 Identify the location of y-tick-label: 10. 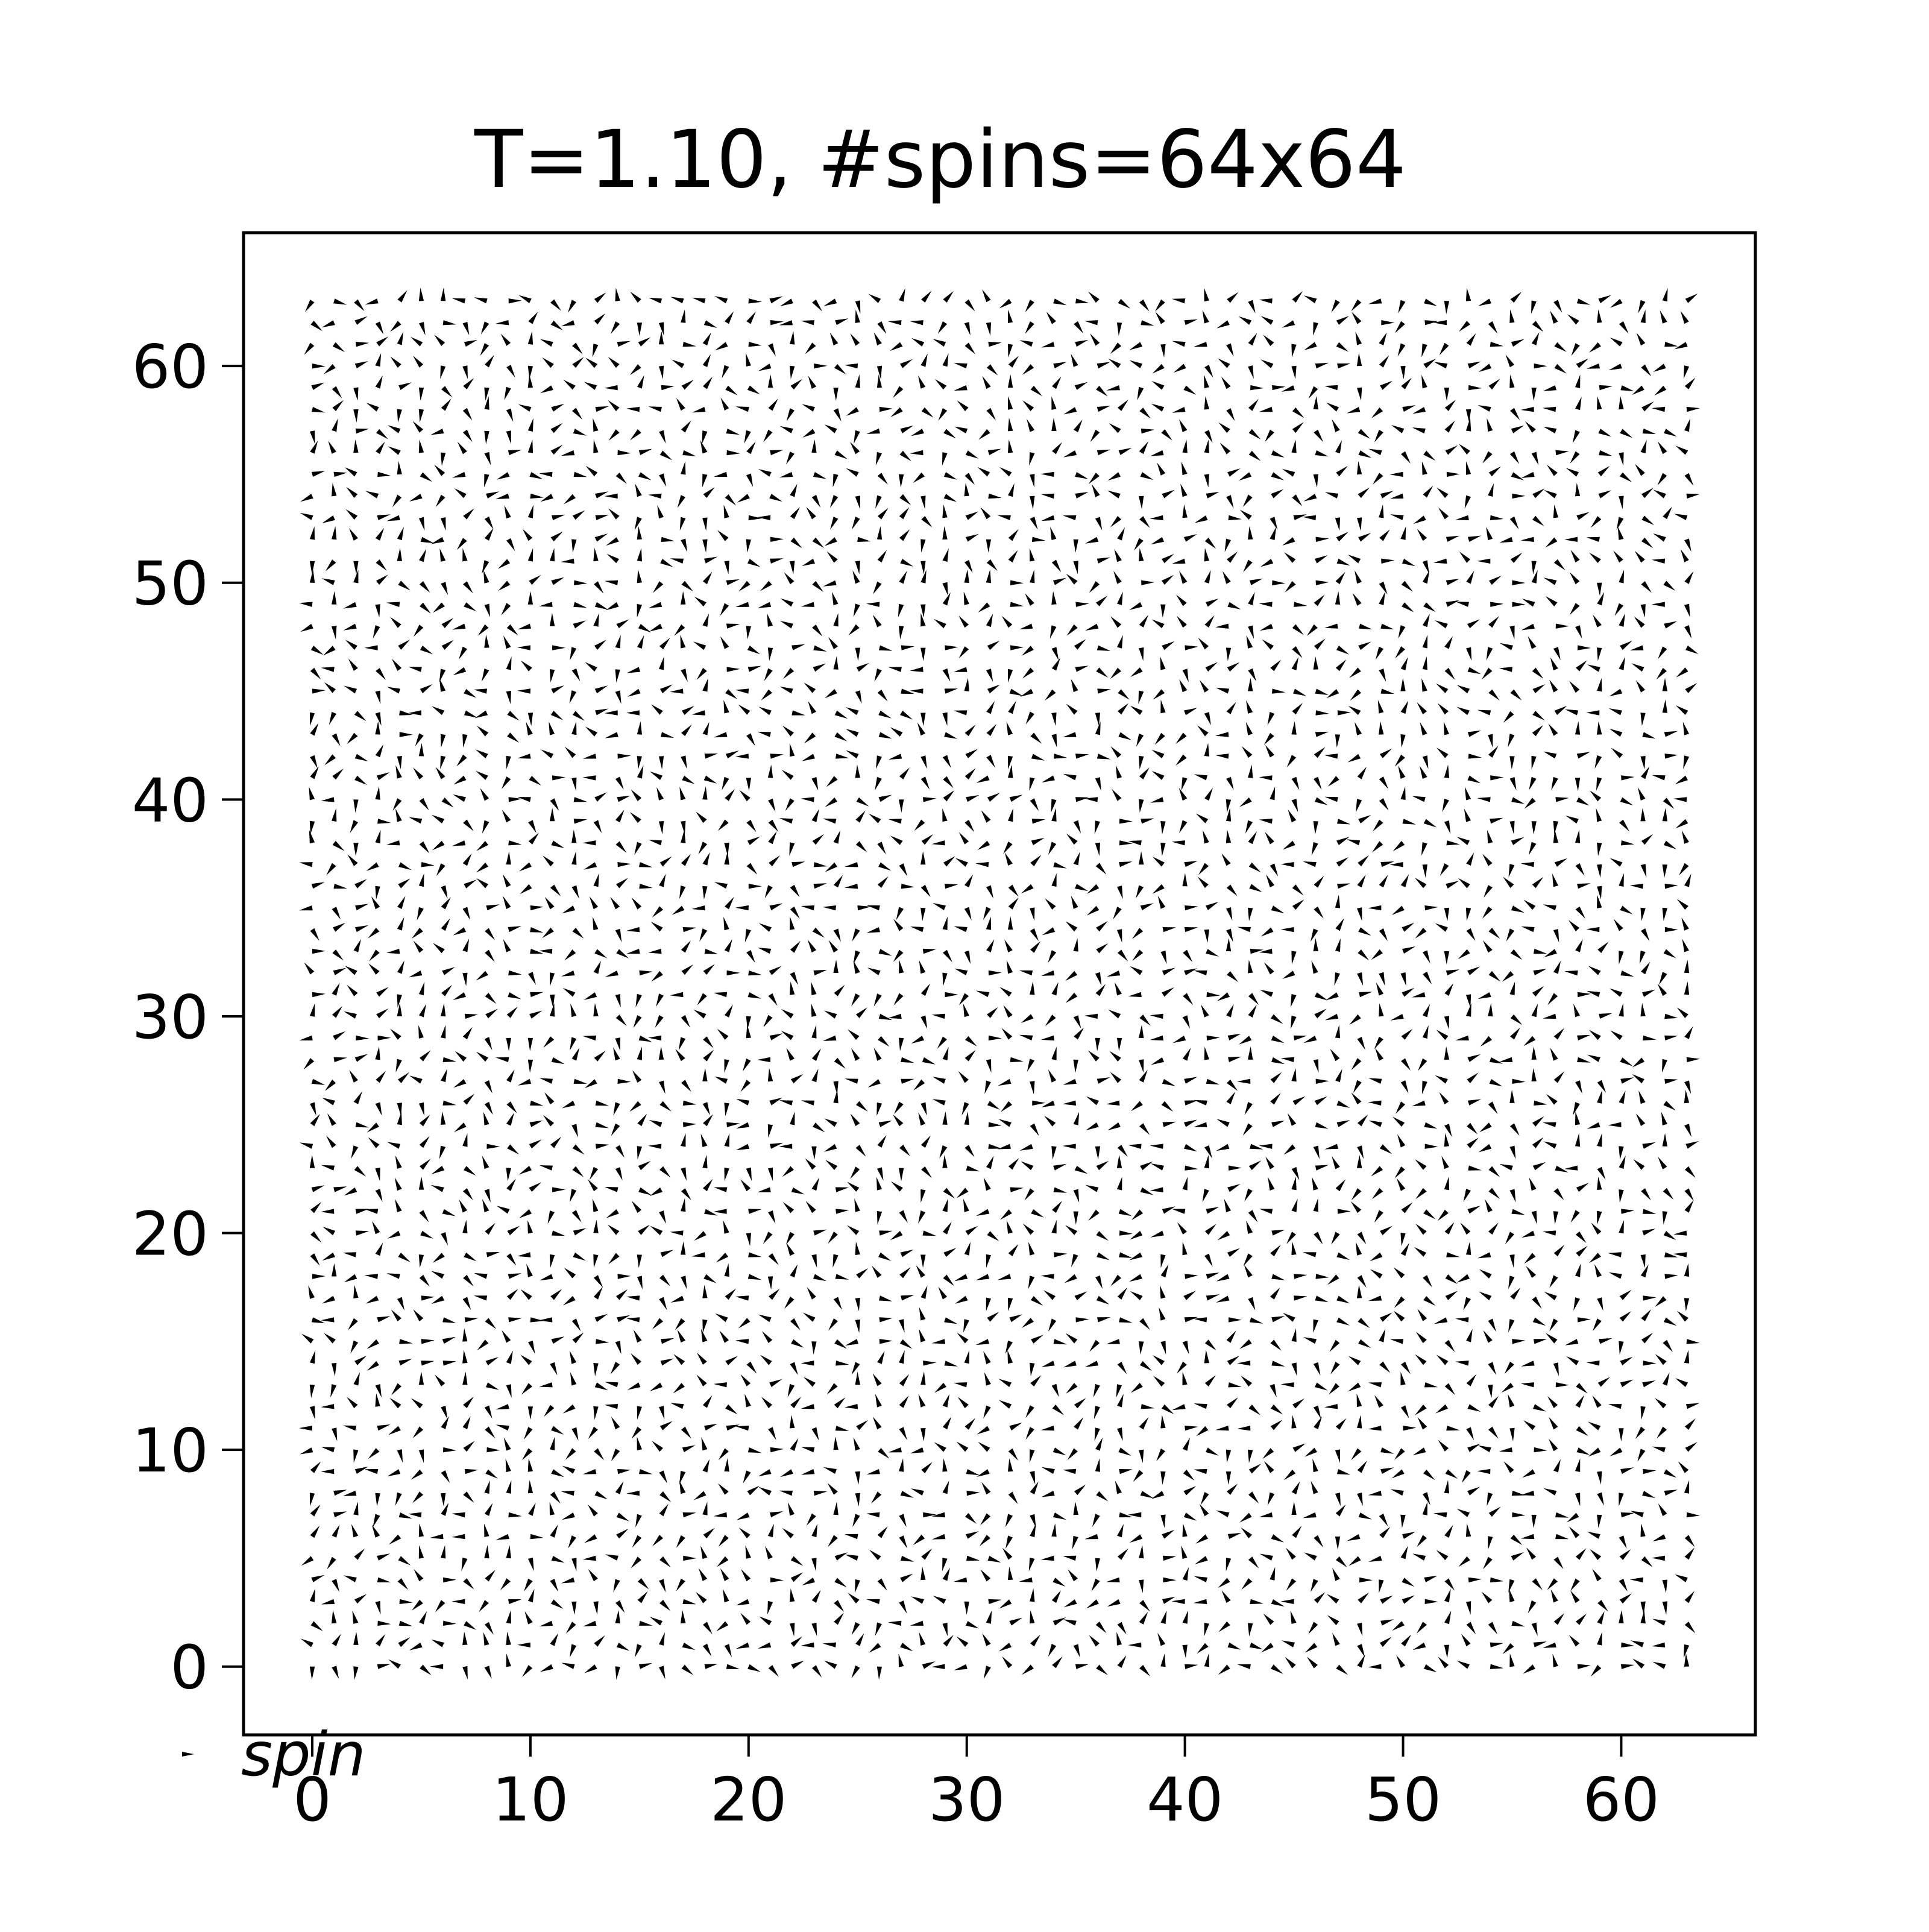
(170, 1450).